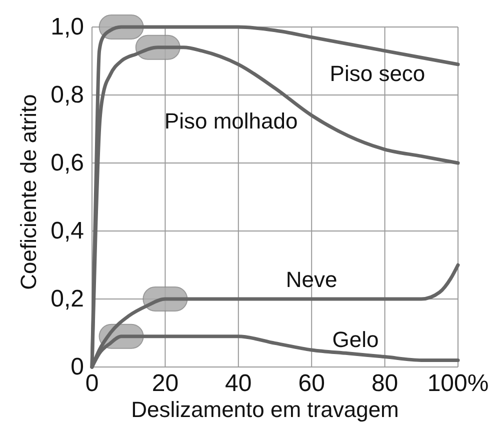 This screenshot has width=503, height=423. I want to click on series-label: Piso molhado, so click(231, 121).